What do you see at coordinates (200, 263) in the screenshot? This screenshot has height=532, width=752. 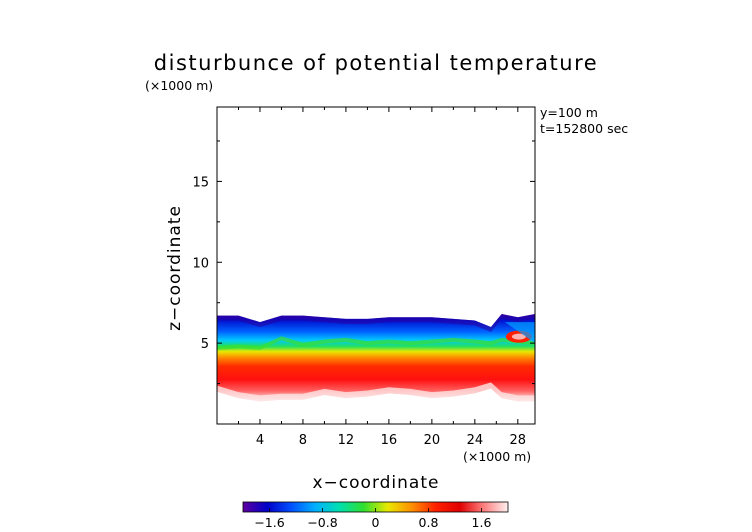 I see `y-tick-label: 10` at bounding box center [200, 263].